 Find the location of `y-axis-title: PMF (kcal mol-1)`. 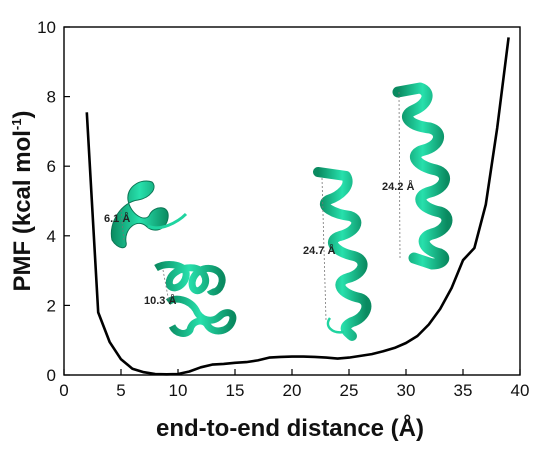

y-axis-title: PMF (kcal mol-1) is located at coordinates (22, 201).